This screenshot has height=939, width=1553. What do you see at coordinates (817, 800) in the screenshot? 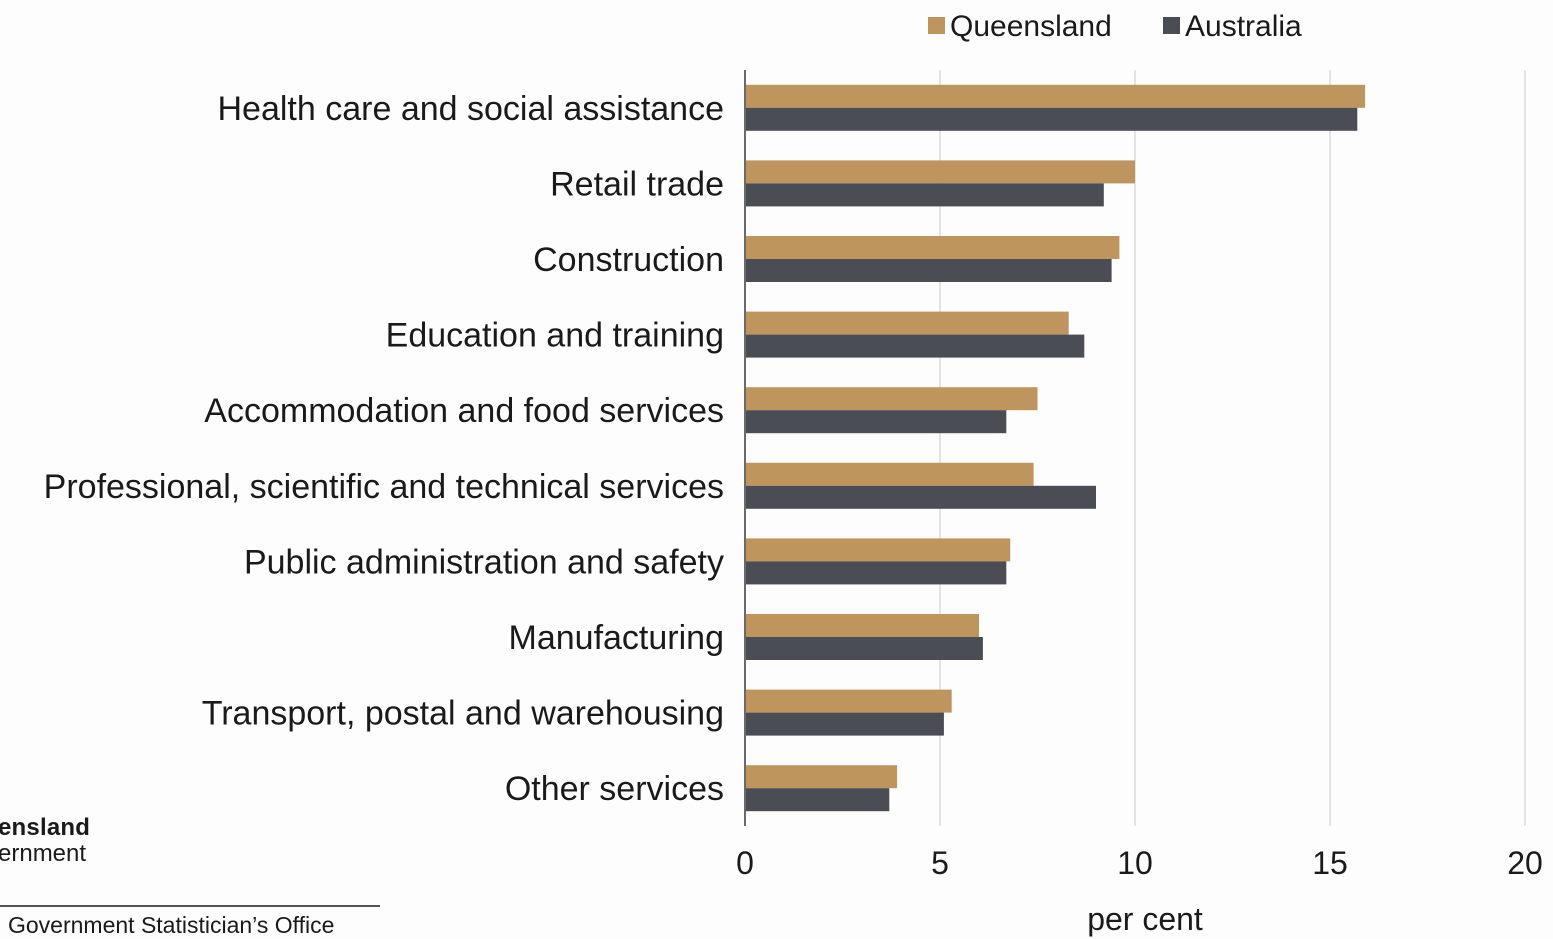
I see `bar-australia-other-services` at bounding box center [817, 800].